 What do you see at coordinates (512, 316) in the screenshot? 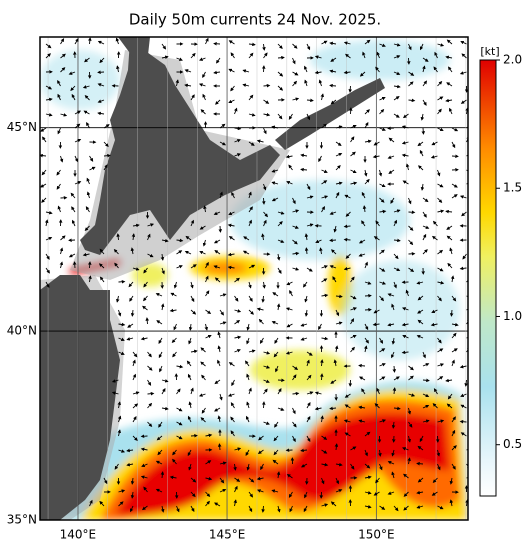
I see `colorbar-tick-label: 1.0` at bounding box center [512, 316].